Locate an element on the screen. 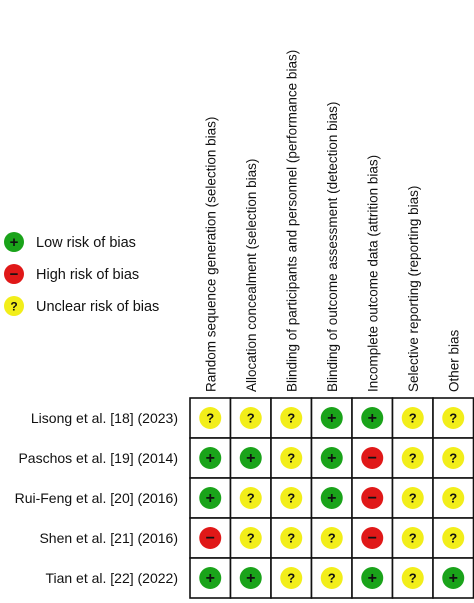 The width and height of the screenshot is (474, 603). legend-unclear-icon is located at coordinates (14, 306).